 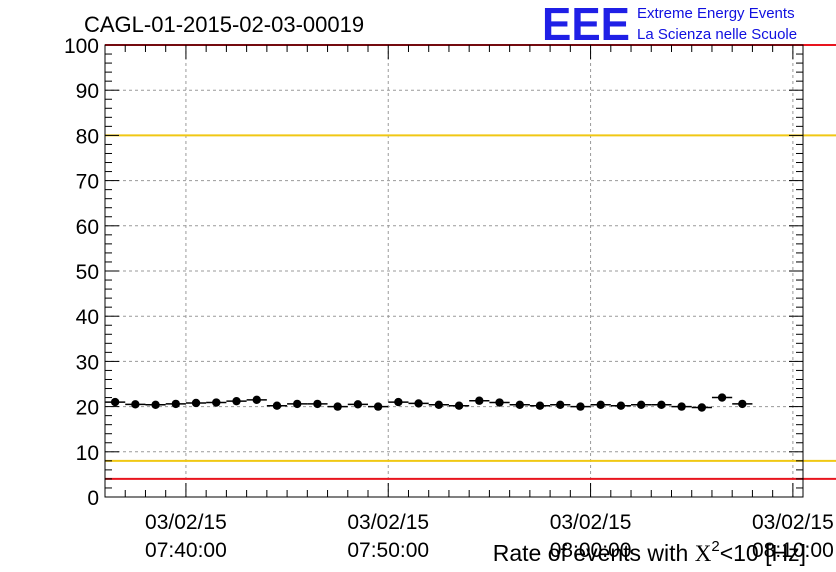 What do you see at coordinates (703, 553) in the screenshot?
I see `x-axis-label-symbol: X` at bounding box center [703, 553].